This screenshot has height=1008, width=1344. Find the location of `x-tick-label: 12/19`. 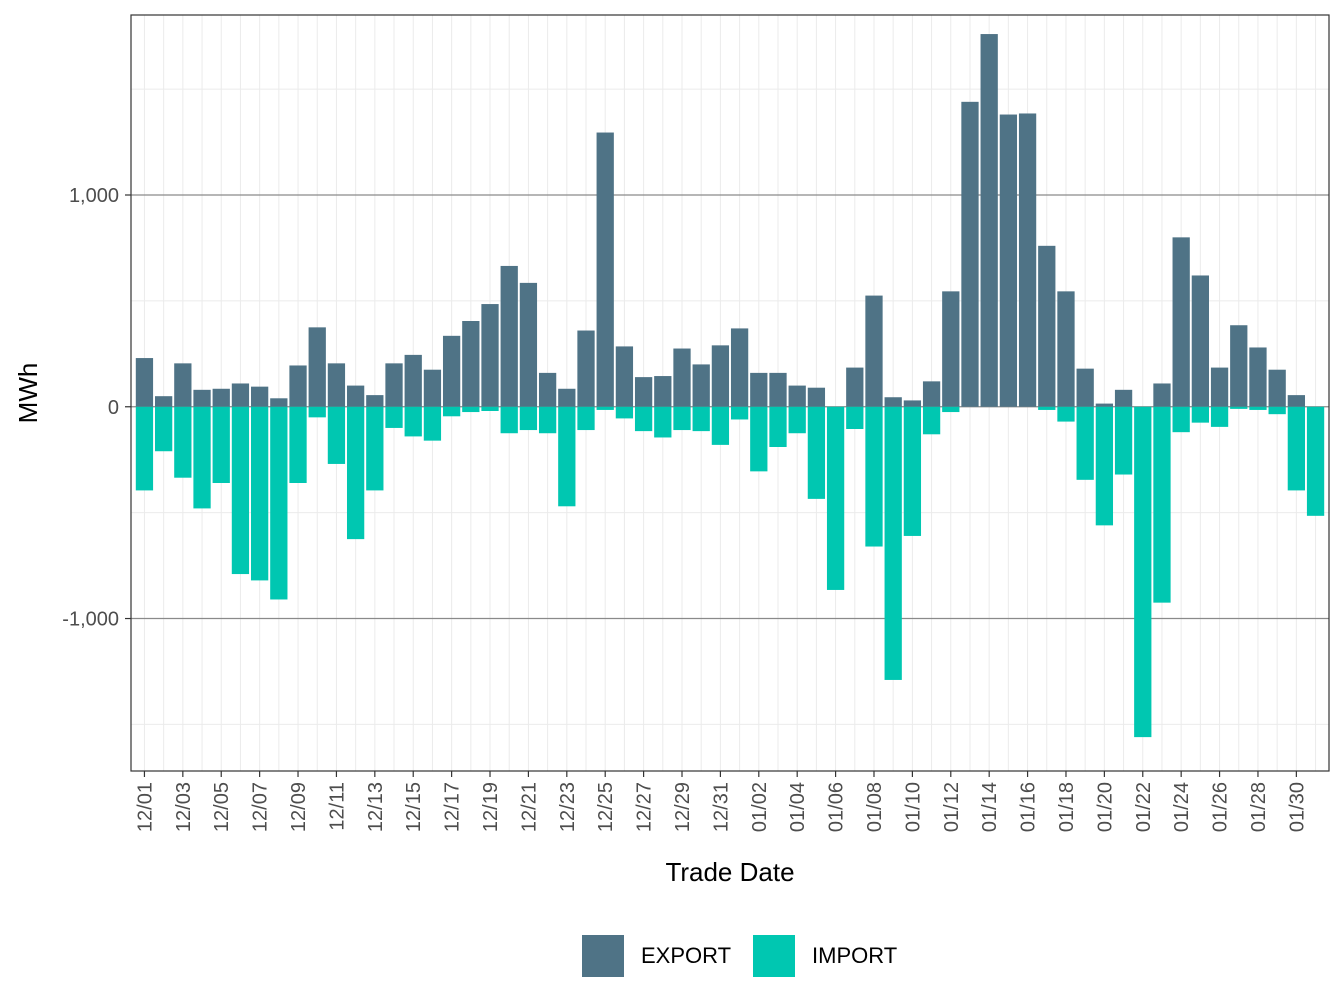

x-tick-label: 12/19 is located at coordinates (491, 807).